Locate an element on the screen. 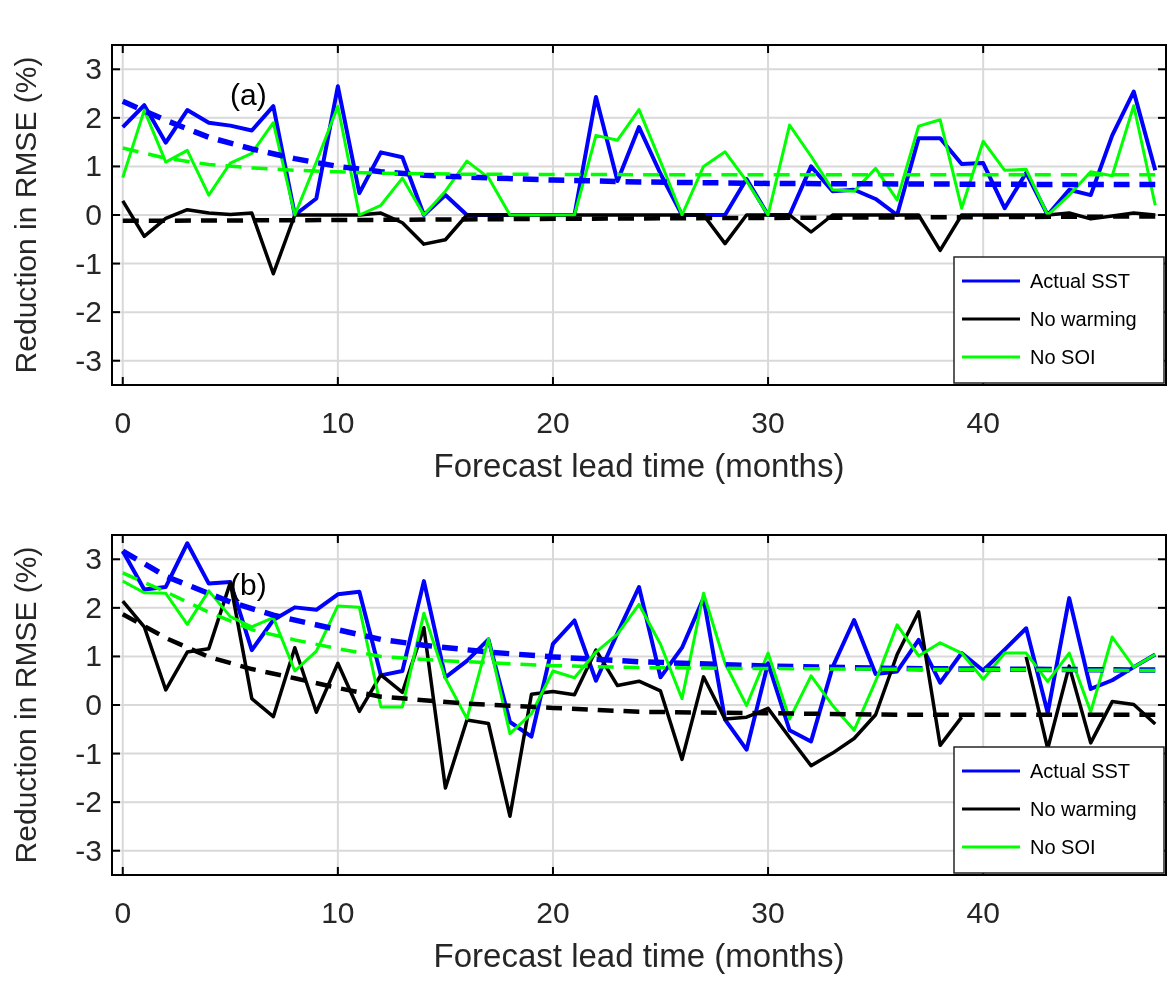 This screenshot has height=992, width=1172. annotation: (b) is located at coordinates (248, 584).